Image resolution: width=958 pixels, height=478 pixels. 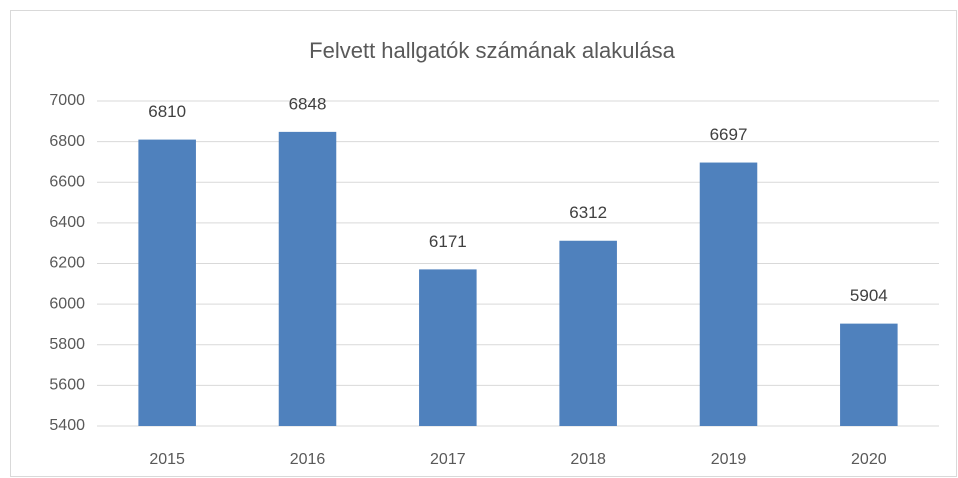 What do you see at coordinates (448, 241) in the screenshot?
I see `data-label: 6171` at bounding box center [448, 241].